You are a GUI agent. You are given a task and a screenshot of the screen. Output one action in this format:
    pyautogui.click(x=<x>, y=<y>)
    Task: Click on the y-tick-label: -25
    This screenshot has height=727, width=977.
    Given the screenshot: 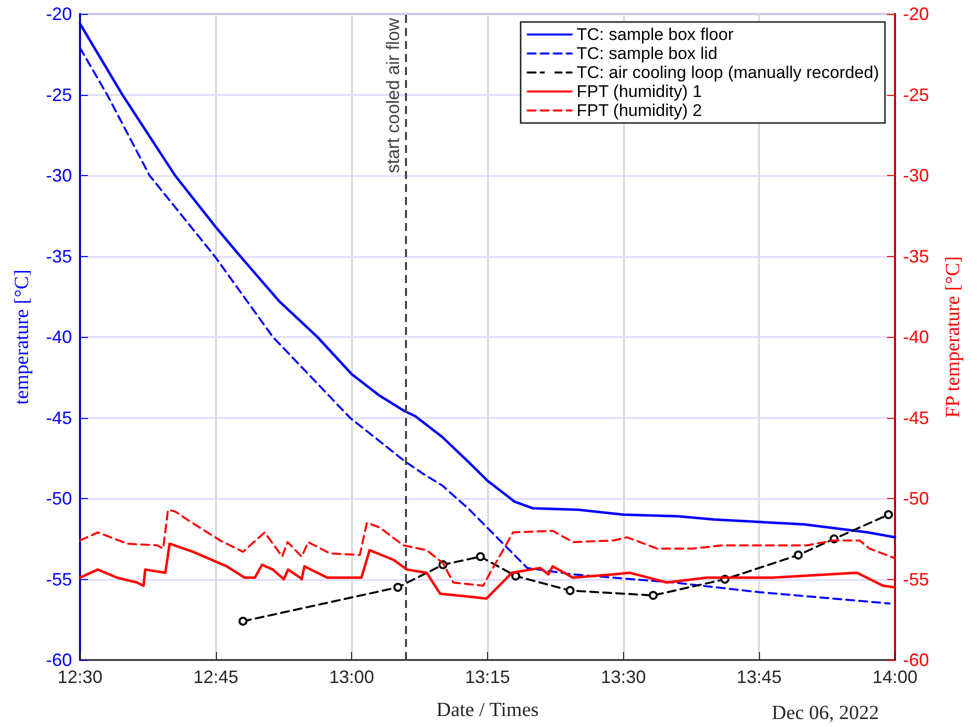 What is the action you would take?
    pyautogui.click(x=59, y=94)
    